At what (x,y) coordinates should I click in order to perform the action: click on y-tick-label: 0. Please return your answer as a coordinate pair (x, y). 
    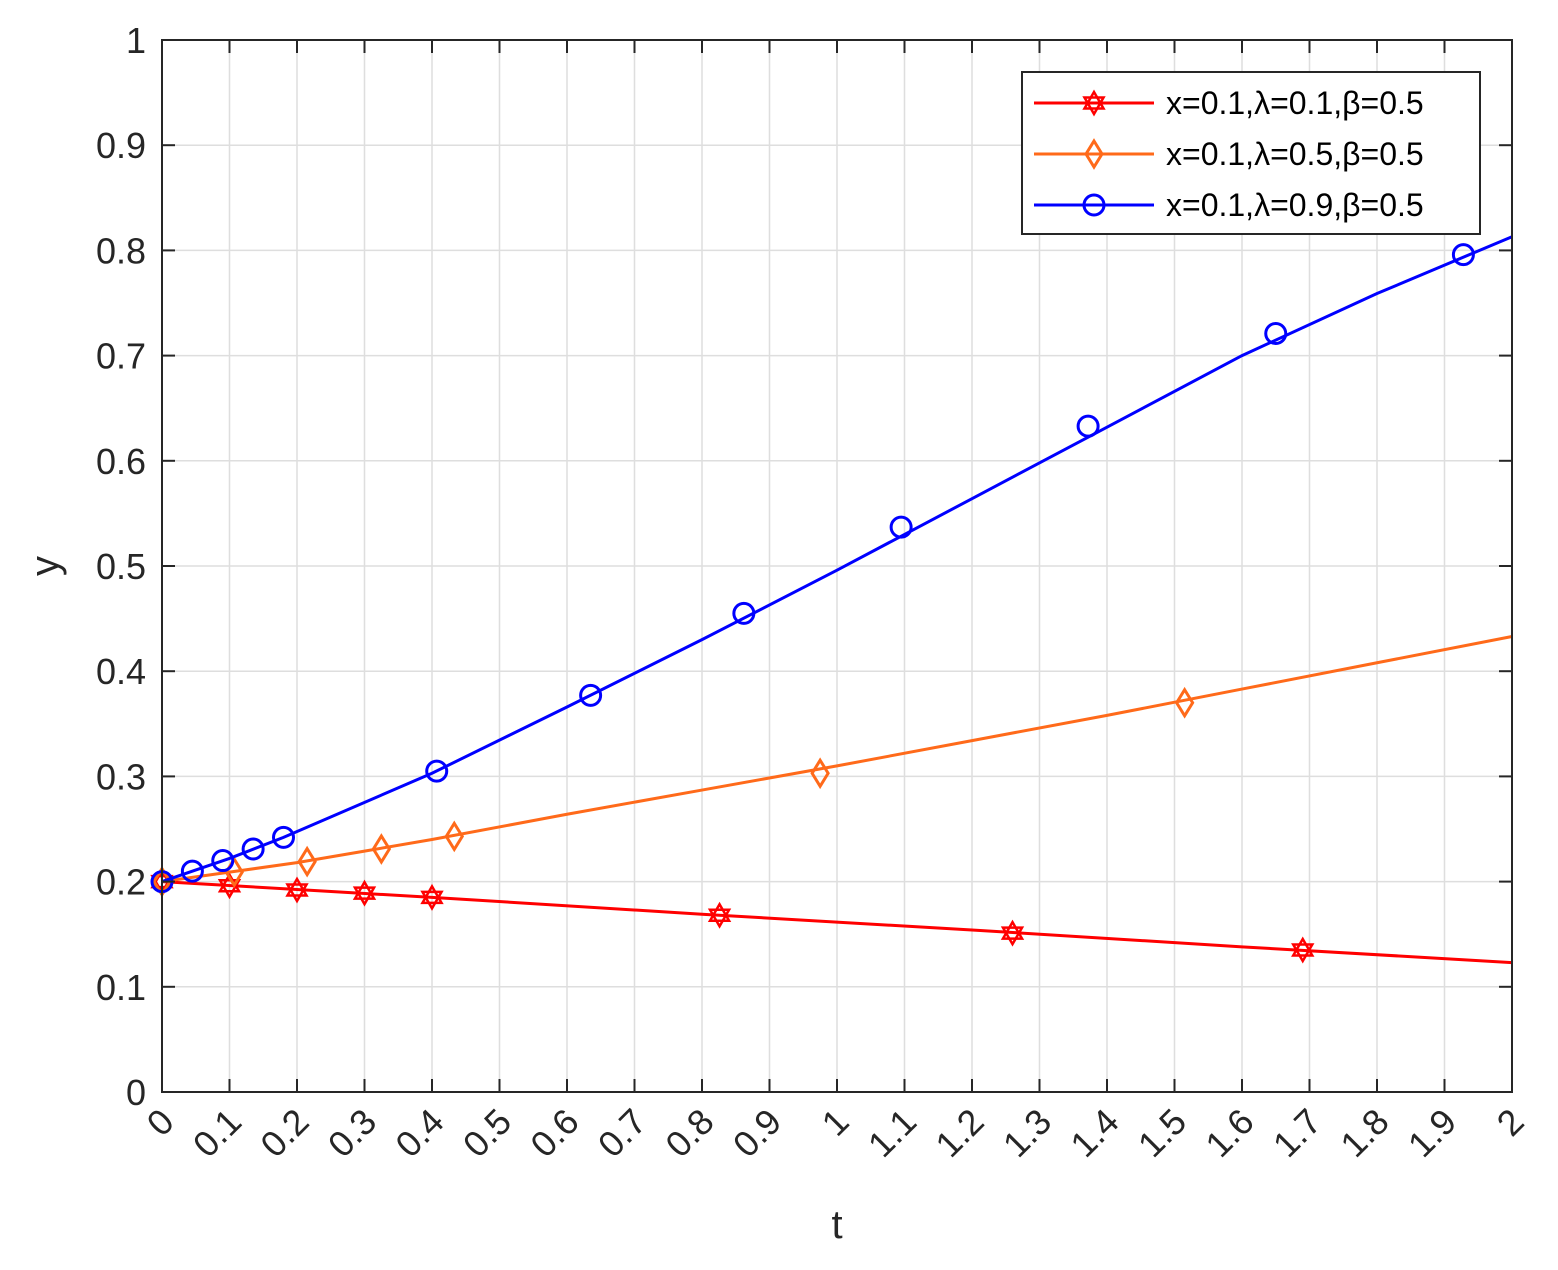
    Looking at the image, I should click on (136, 1092).